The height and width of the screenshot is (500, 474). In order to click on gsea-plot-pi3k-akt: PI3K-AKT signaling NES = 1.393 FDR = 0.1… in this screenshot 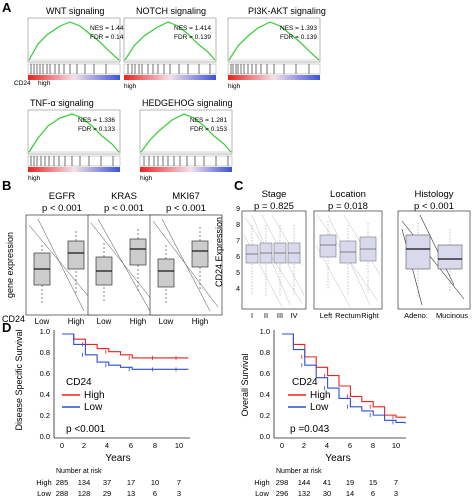, I will do `click(276, 48)`.